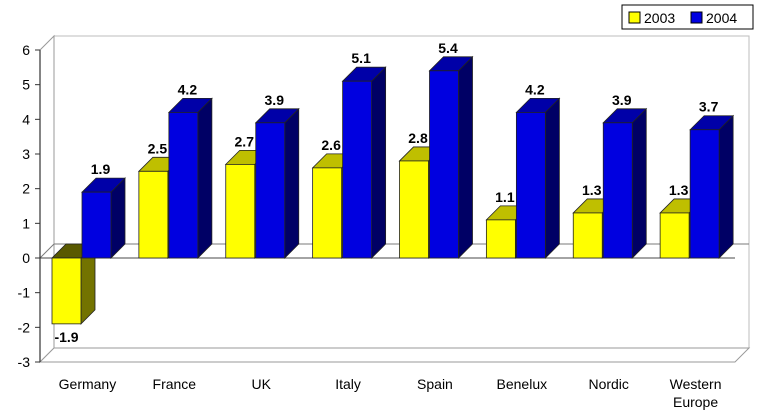 The width and height of the screenshot is (757, 414). I want to click on data-label: 3.7, so click(709, 107).